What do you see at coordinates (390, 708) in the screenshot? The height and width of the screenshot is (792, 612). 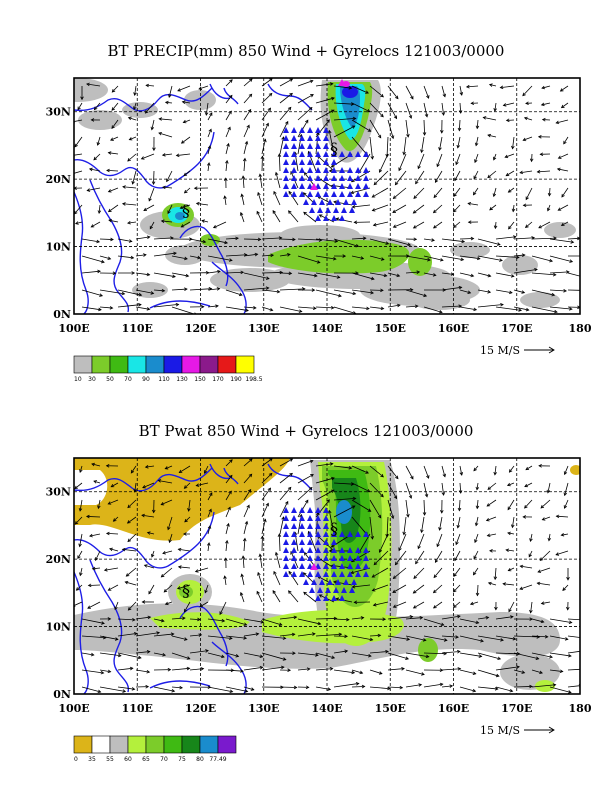 I see `x-tick-label: 150E` at bounding box center [390, 708].